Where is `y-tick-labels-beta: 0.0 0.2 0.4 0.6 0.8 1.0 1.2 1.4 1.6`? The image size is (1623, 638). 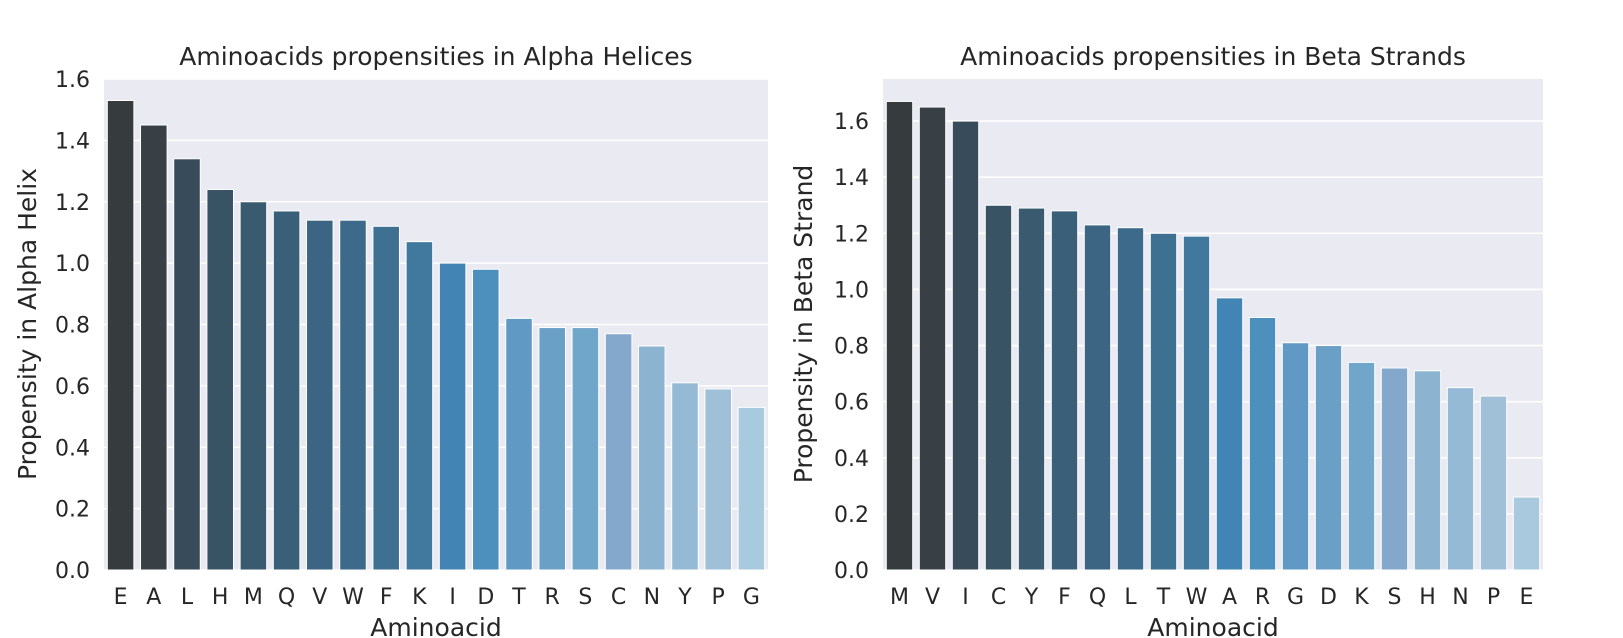
y-tick-labels-beta: 0.0 0.2 0.4 0.6 0.8 1.0 1.2 1.4 1.6 is located at coordinates (851, 347).